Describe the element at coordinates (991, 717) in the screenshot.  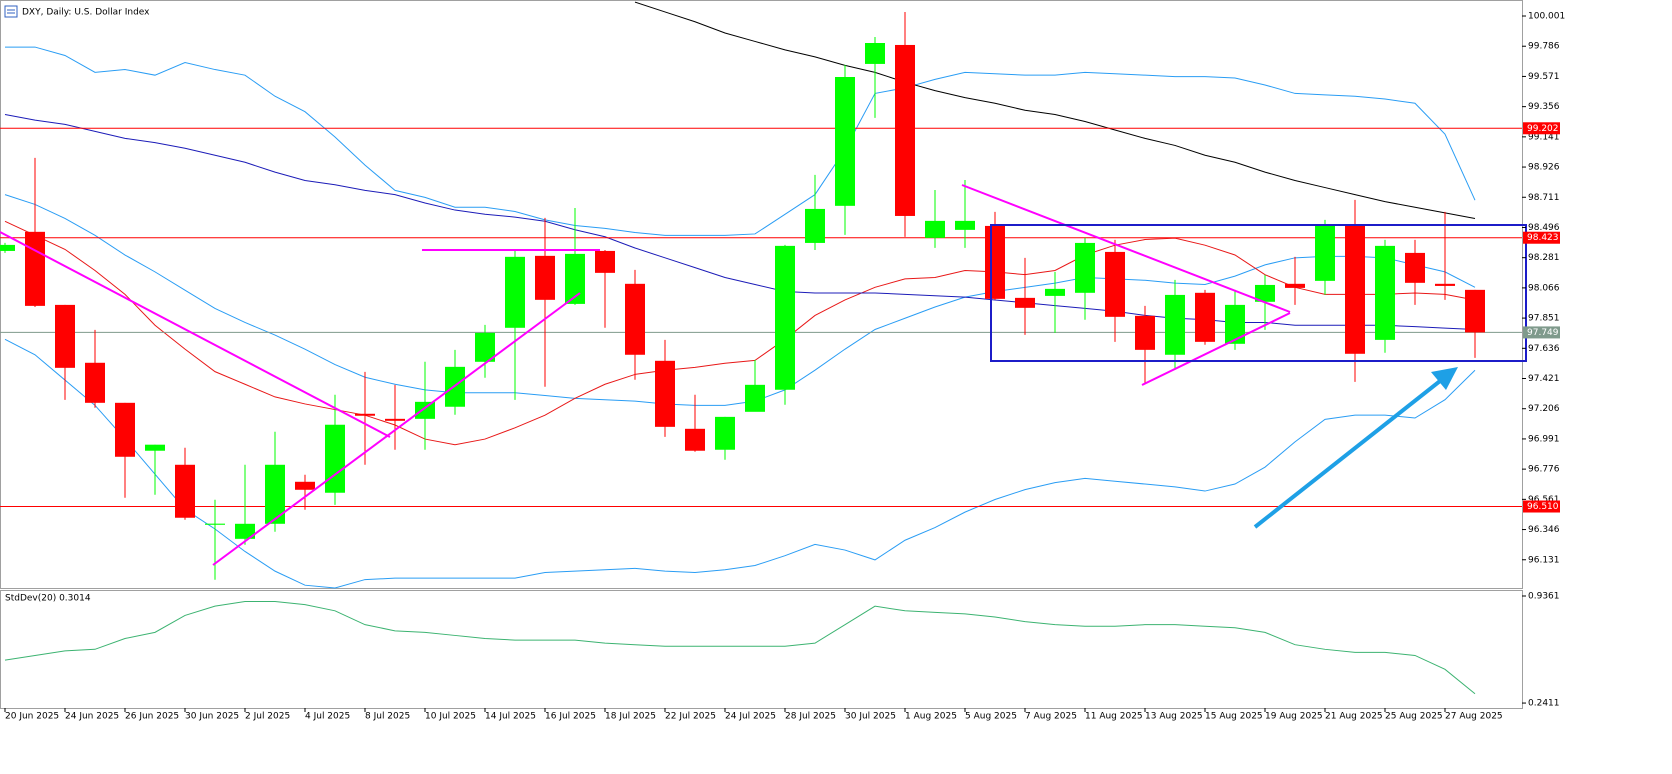
I see `x-tick-label: 5 Aug 2025` at that location.